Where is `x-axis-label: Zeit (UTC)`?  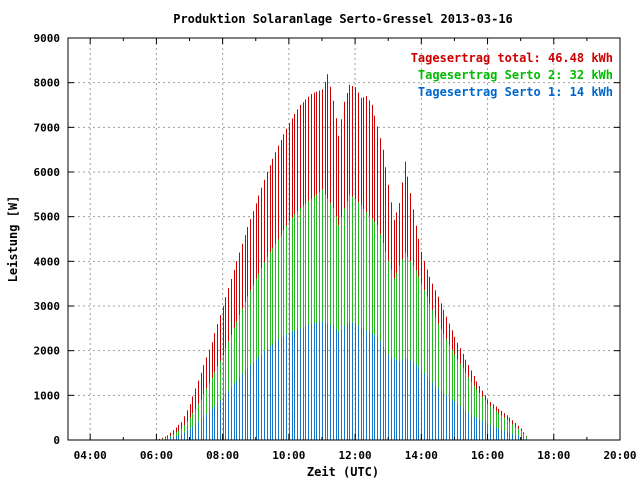
x-axis-label: Zeit (UTC) is located at coordinates (343, 472).